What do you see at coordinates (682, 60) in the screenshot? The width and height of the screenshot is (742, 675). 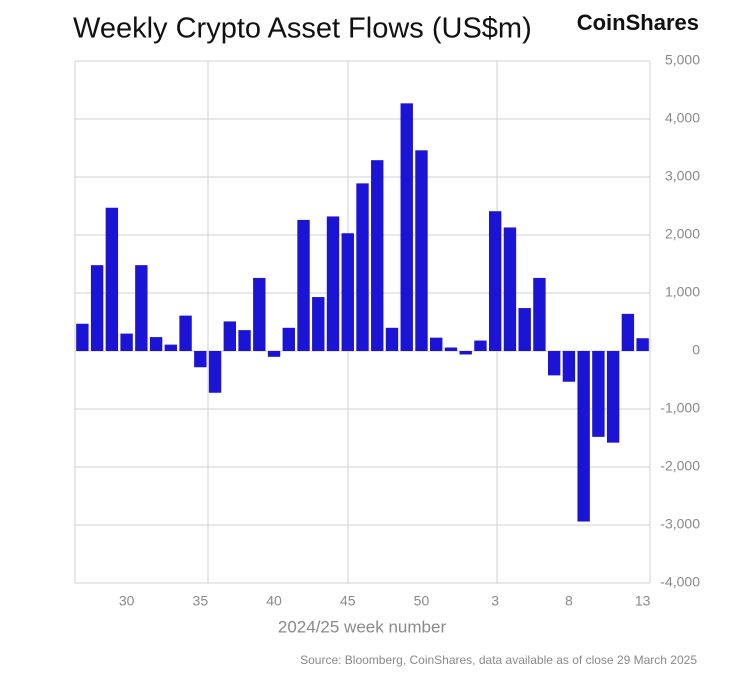 I see `y-tick-label: 5,000` at bounding box center [682, 60].